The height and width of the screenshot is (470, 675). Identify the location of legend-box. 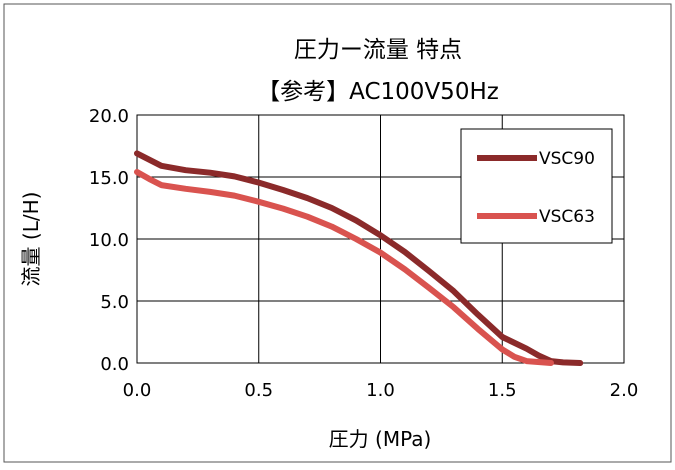
(536, 186).